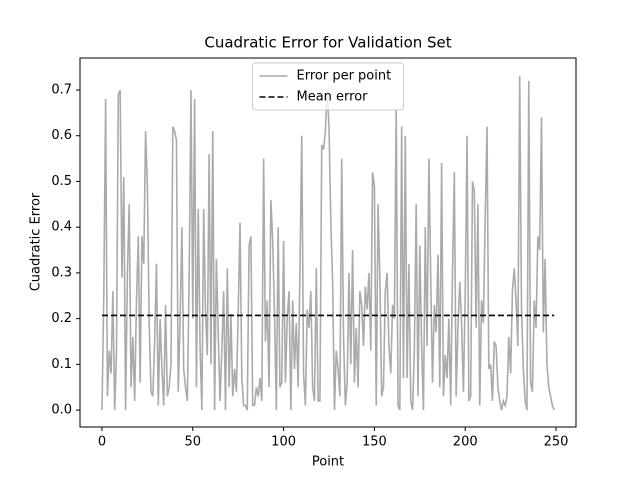  Describe the element at coordinates (374, 442) in the screenshot. I see `x-tick-label: 150` at that location.